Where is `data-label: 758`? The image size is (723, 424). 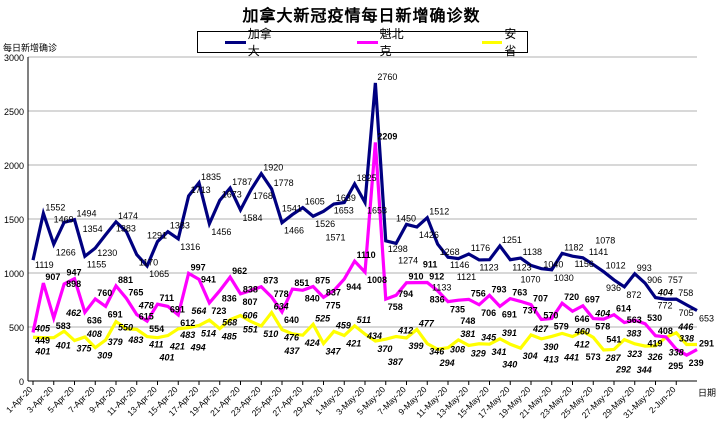
data-label: 758 is located at coordinates (395, 307).